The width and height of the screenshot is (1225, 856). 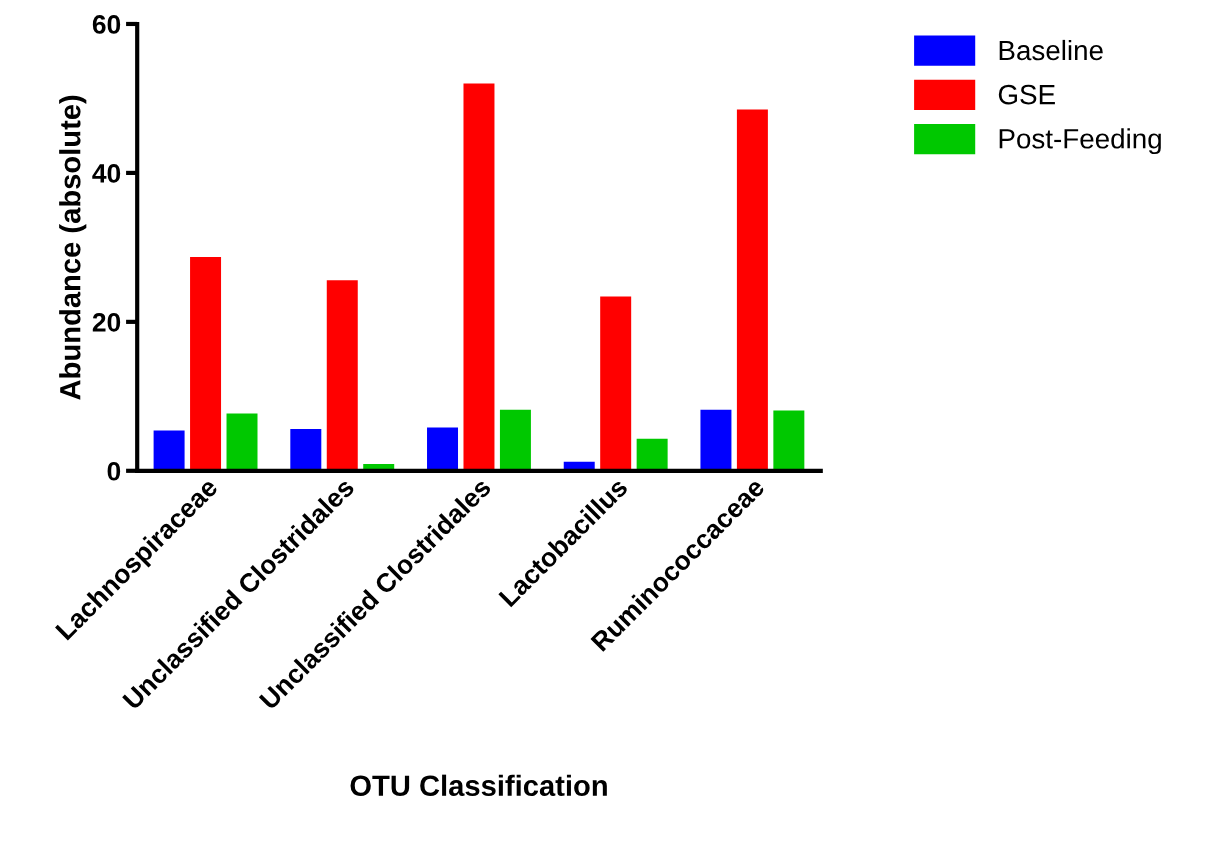 I want to click on legend-label: Baseline, so click(x=1051, y=50).